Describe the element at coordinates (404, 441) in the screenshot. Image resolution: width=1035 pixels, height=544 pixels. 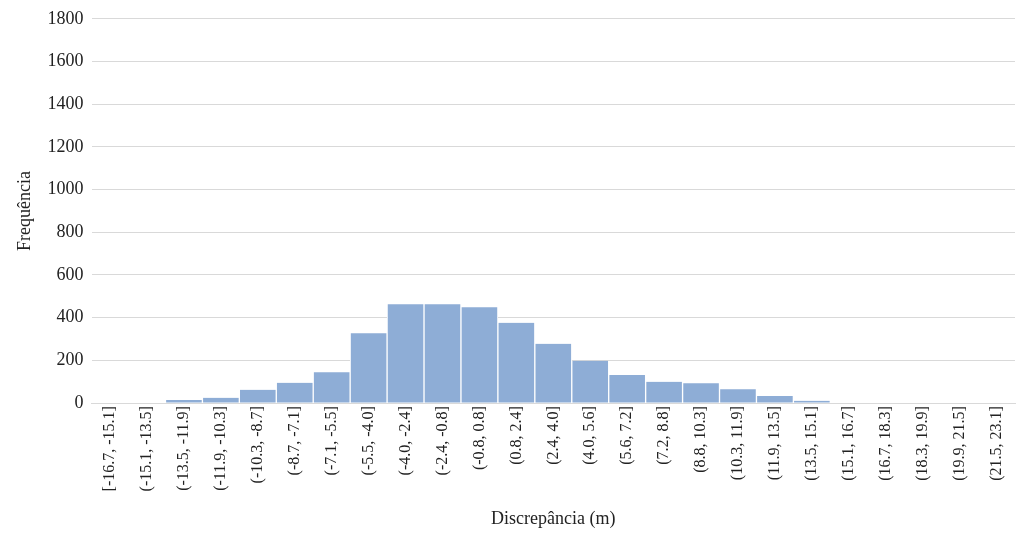
I see `x-tick-label: (-4.0, -2.4]` at that location.